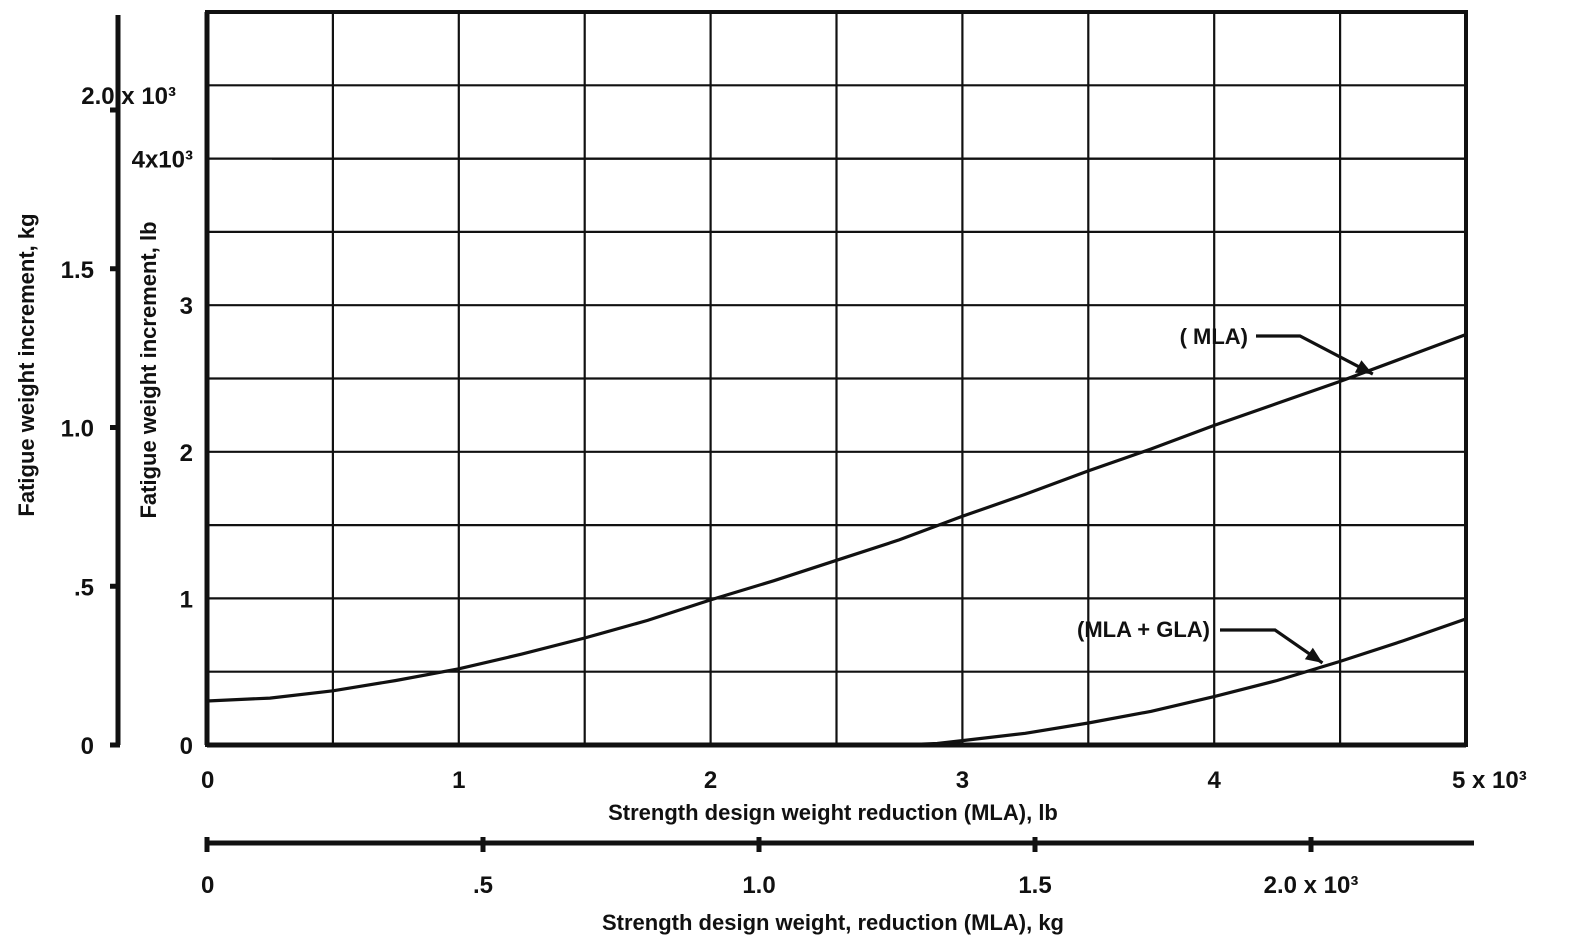 The width and height of the screenshot is (1572, 945). Describe the element at coordinates (458, 780) in the screenshot. I see `x-tick-label: 1` at that location.